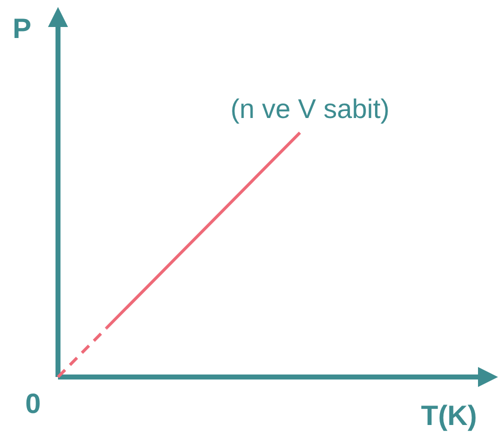 The image size is (499, 437). What do you see at coordinates (22, 28) in the screenshot?
I see `y-axis-title: P` at bounding box center [22, 28].